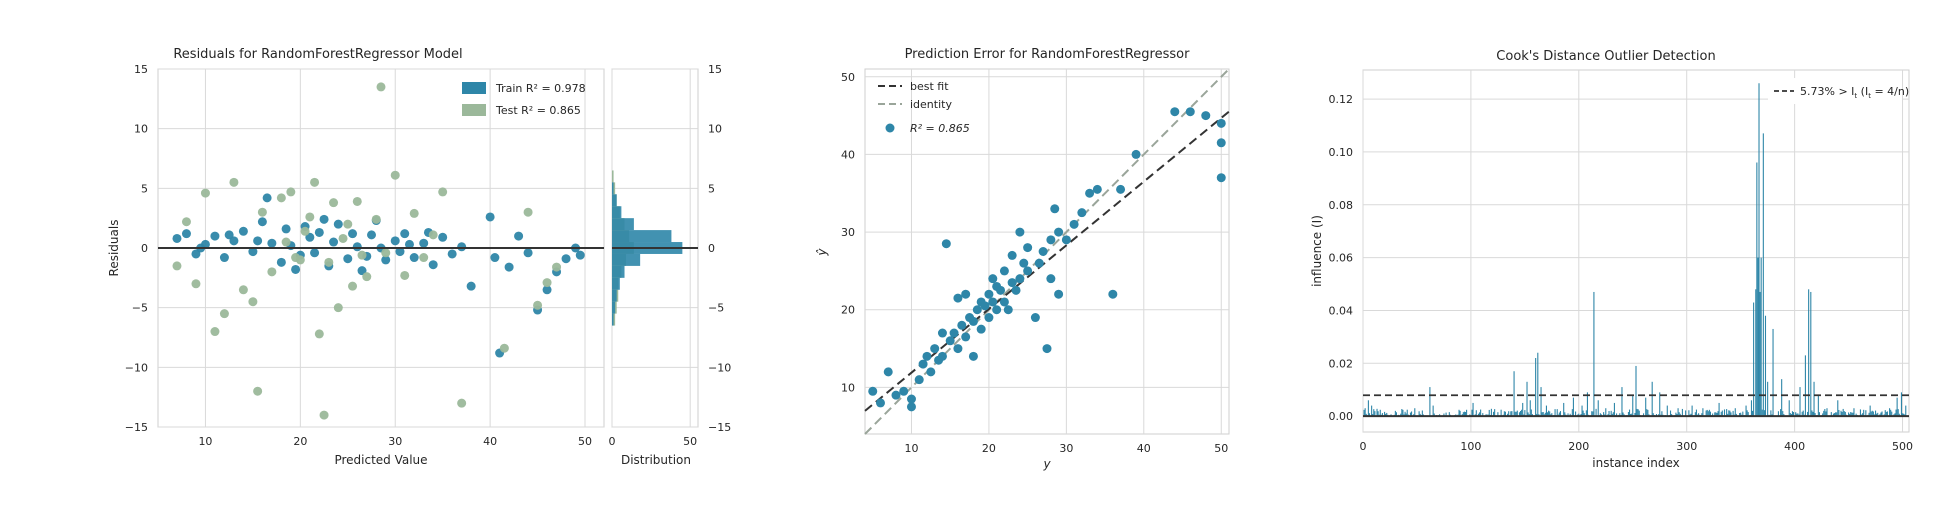 The image size is (1937, 516). What do you see at coordinates (1221, 448) in the screenshot?
I see `prediction-x-tick-label: 50` at bounding box center [1221, 448].